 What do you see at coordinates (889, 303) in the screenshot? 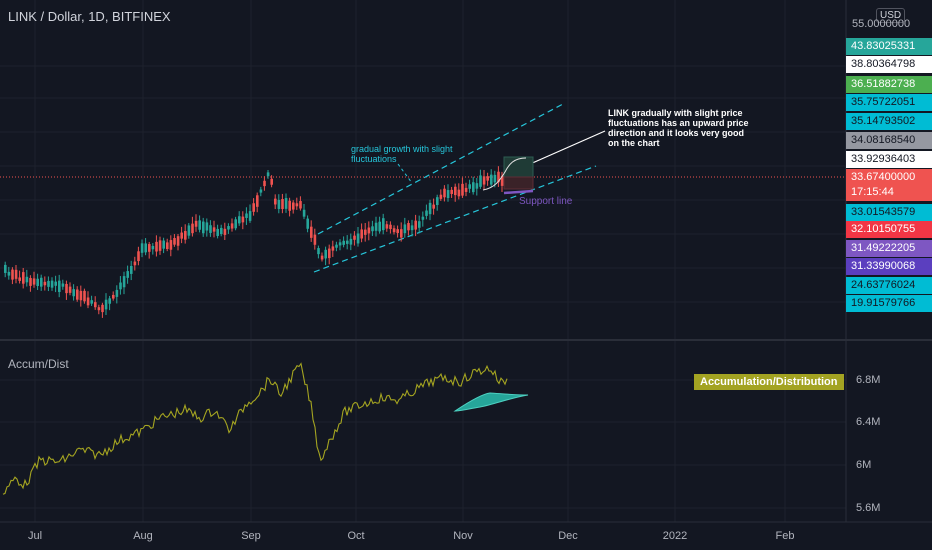
I see `price-tag: 19.91579766` at bounding box center [889, 303].